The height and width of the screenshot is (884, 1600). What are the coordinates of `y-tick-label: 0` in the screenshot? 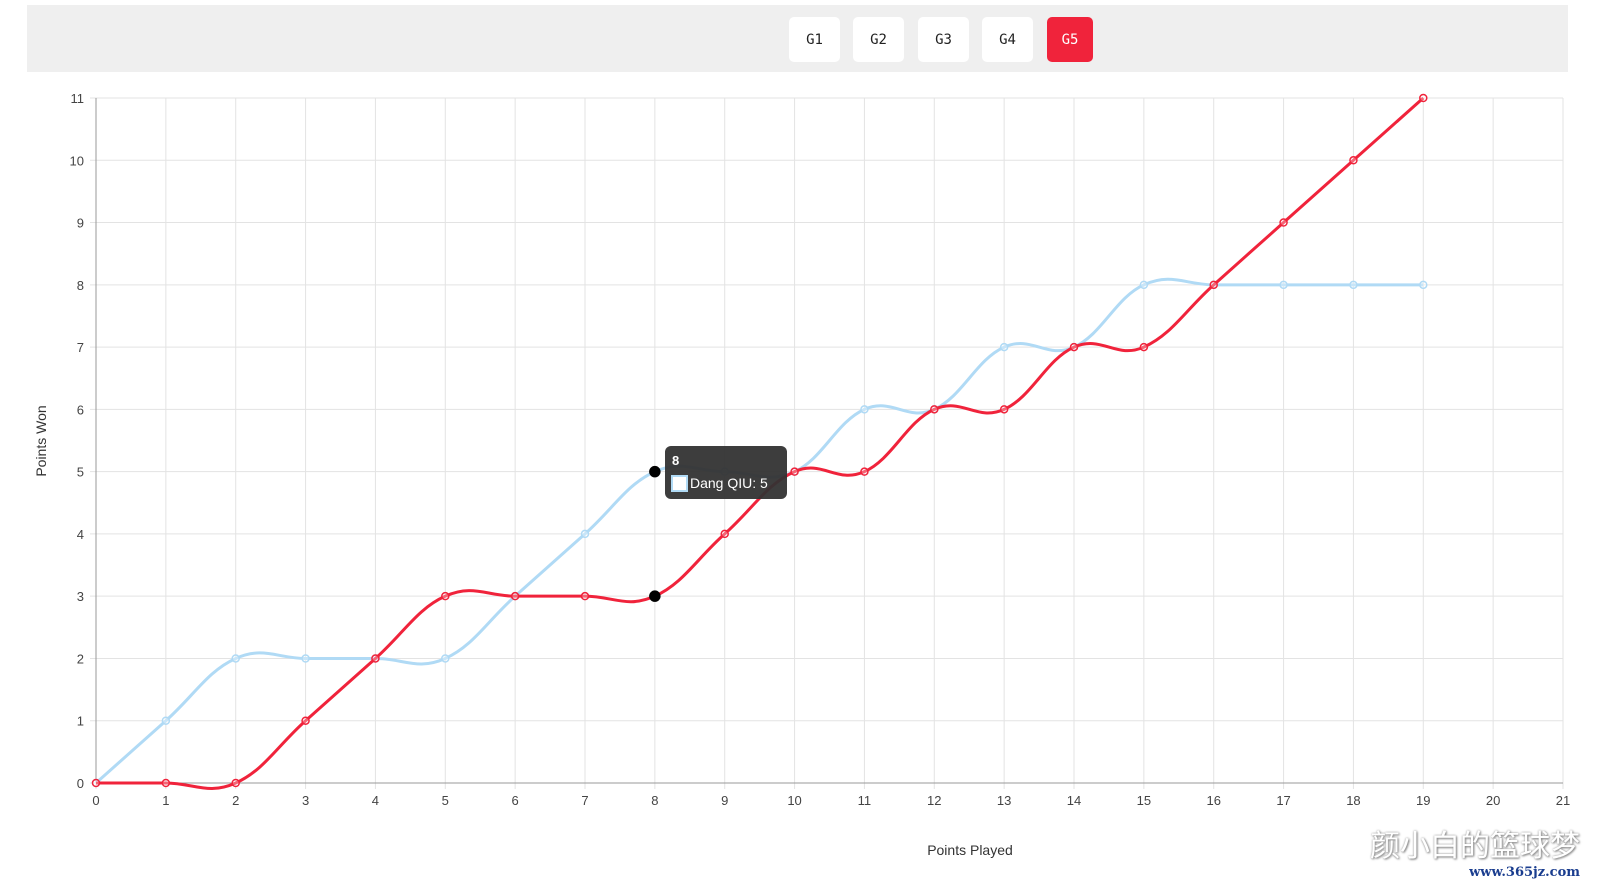 It's located at (80, 783).